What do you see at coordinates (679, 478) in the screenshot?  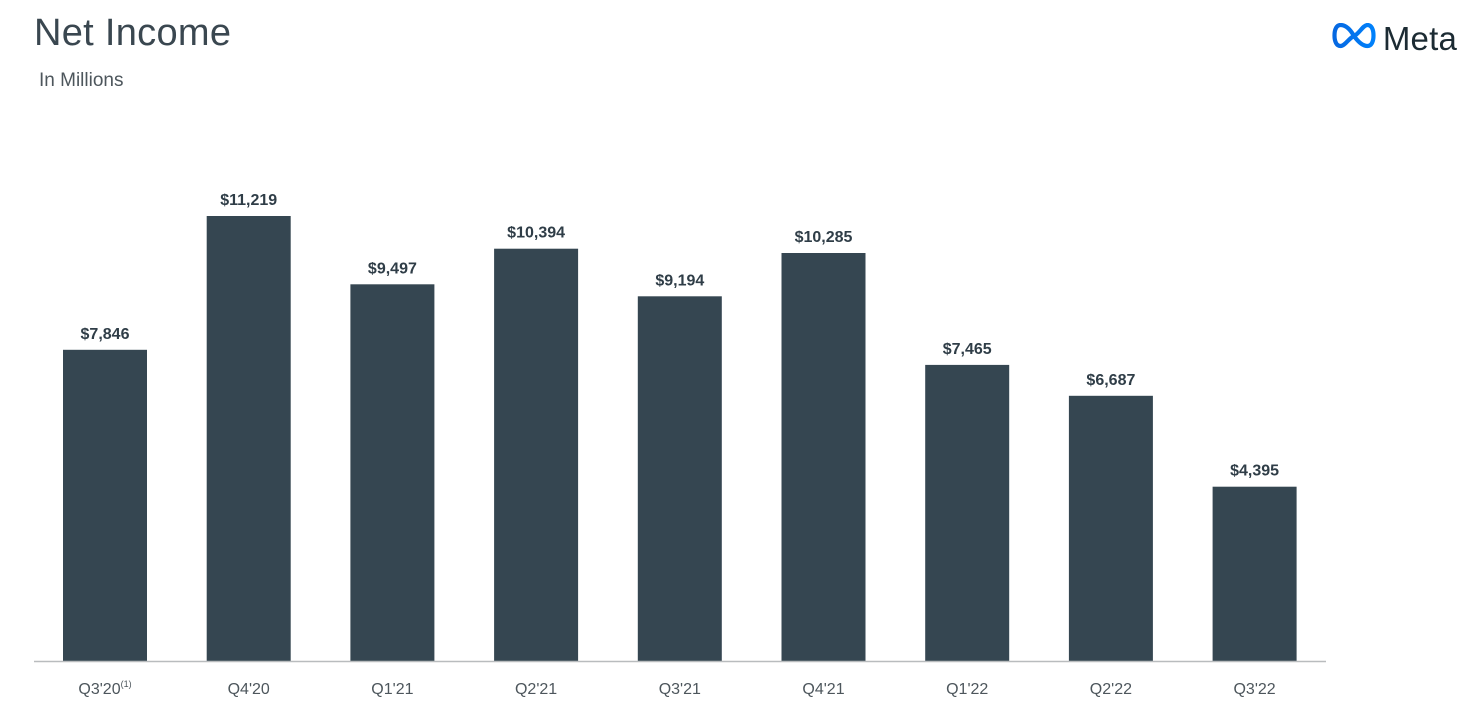 I see `bar-Q3'21` at bounding box center [679, 478].